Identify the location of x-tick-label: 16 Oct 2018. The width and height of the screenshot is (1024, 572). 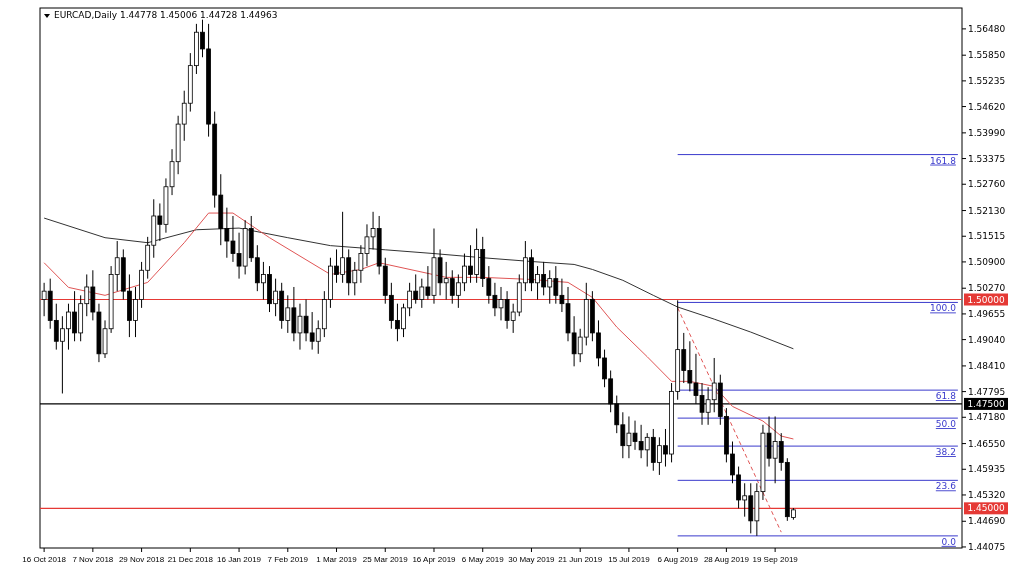
(44, 559).